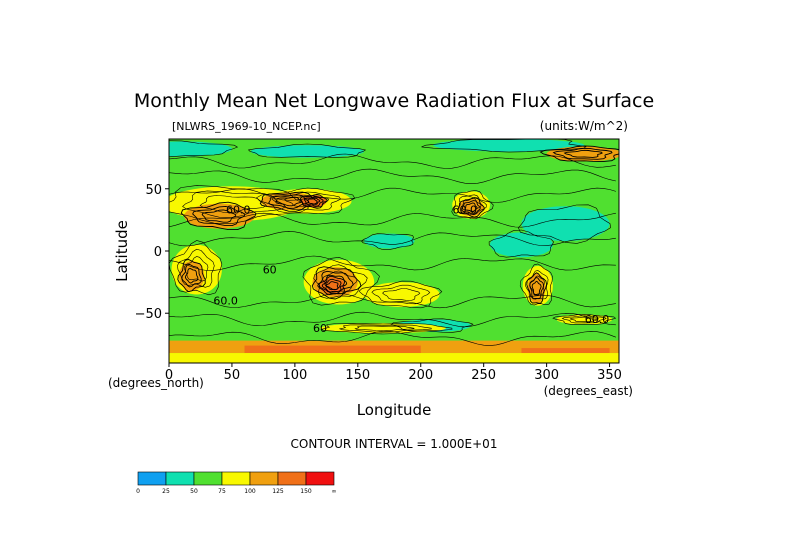 Image resolution: width=789 pixels, height=558 pixels. What do you see at coordinates (306, 491) in the screenshot?
I see `colorbar-tick-label: 150` at bounding box center [306, 491].